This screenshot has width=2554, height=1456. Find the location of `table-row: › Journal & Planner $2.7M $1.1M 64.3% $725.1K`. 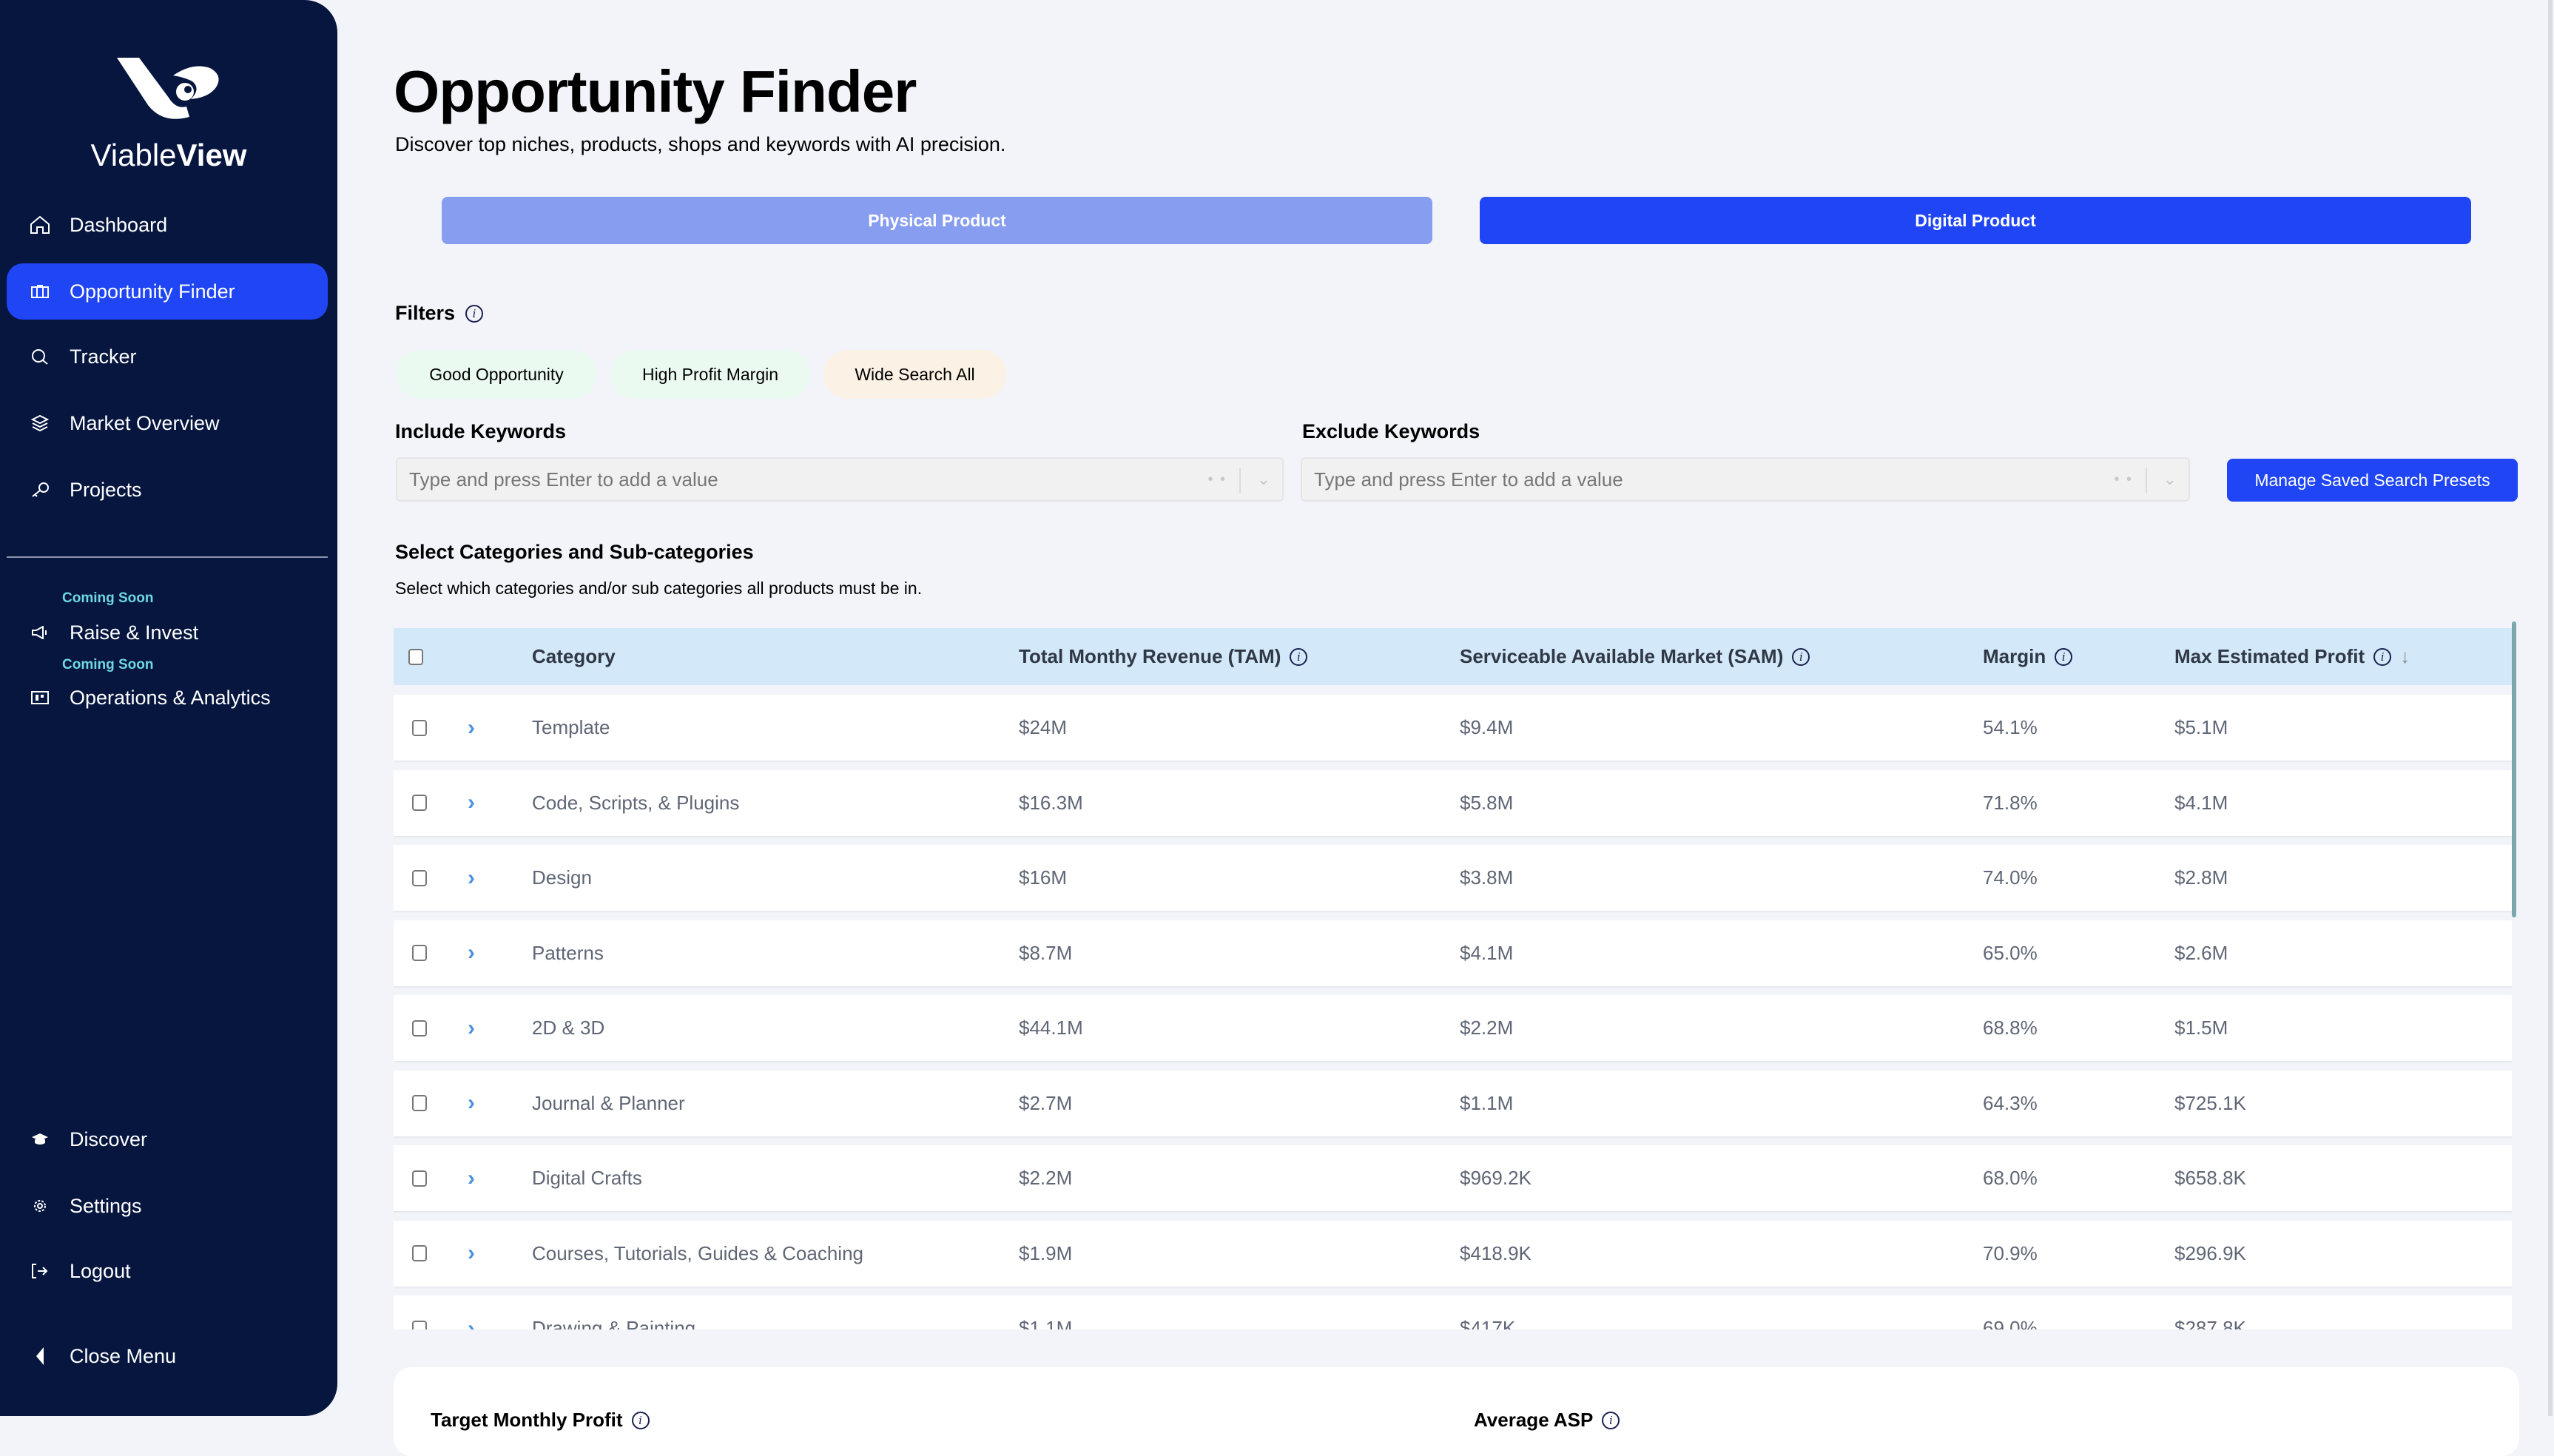

table-row: › Journal & Planner $2.7M $1.1M 64.3% $725.1K is located at coordinates (1453, 1103).